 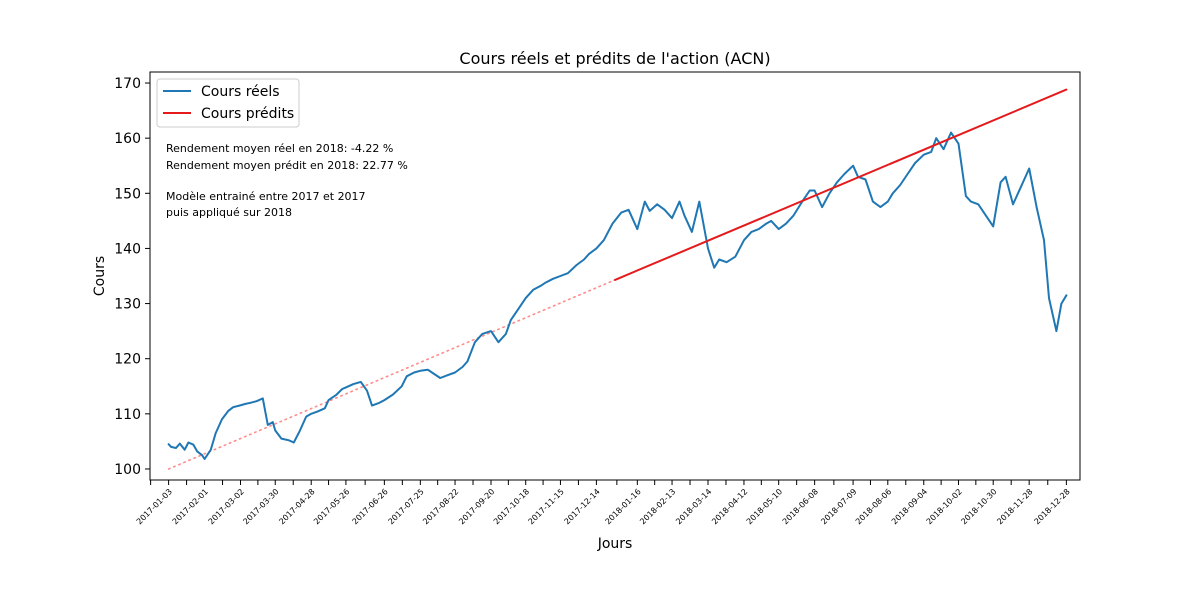 What do you see at coordinates (132, 277) in the screenshot?
I see `y-axis: 100 110 120 130 140 150 160 170` at bounding box center [132, 277].